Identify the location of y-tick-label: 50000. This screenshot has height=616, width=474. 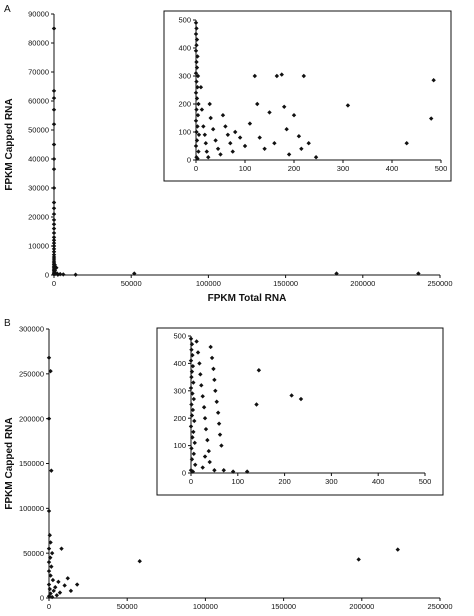
(38, 130).